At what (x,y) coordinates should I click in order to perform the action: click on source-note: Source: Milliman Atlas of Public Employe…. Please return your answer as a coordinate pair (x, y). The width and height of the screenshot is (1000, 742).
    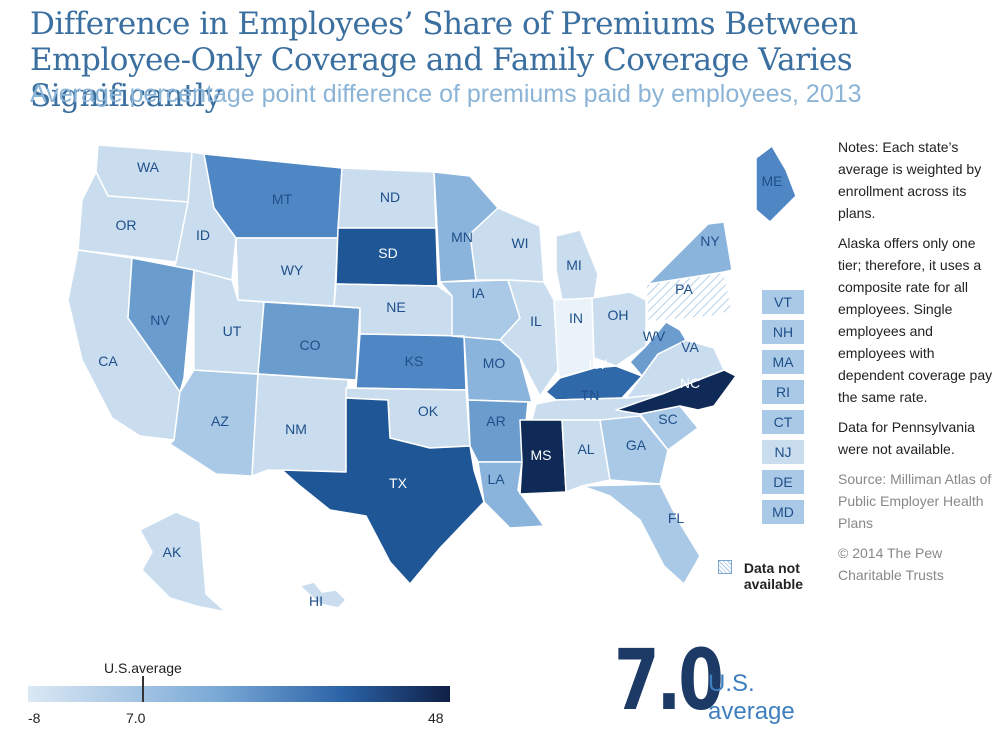
    Looking at the image, I should click on (915, 501).